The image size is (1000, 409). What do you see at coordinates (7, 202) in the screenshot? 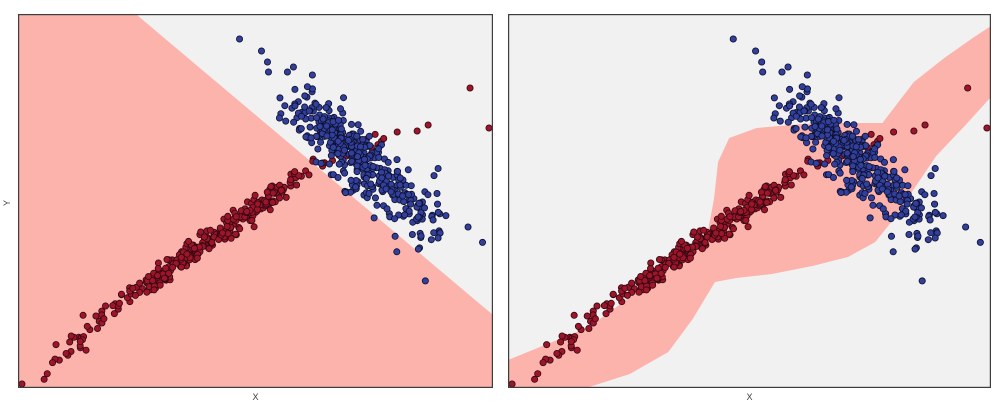
I see `y-axis-label-left: Y` at bounding box center [7, 202].